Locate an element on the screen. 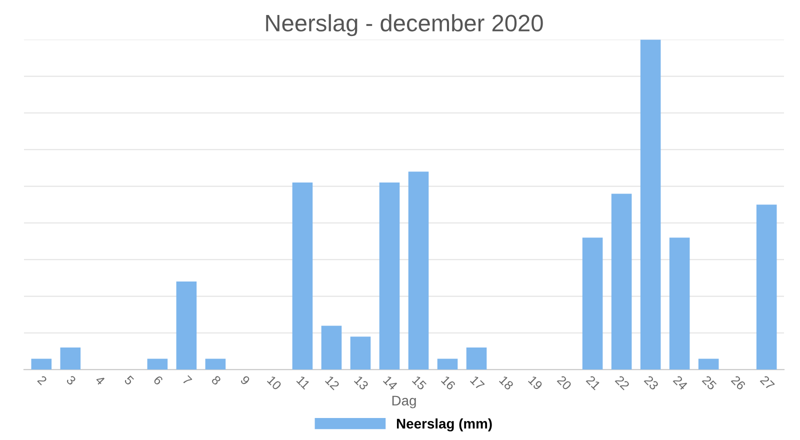 This screenshot has height=440, width=800. x-tick-label: 25 is located at coordinates (710, 382).